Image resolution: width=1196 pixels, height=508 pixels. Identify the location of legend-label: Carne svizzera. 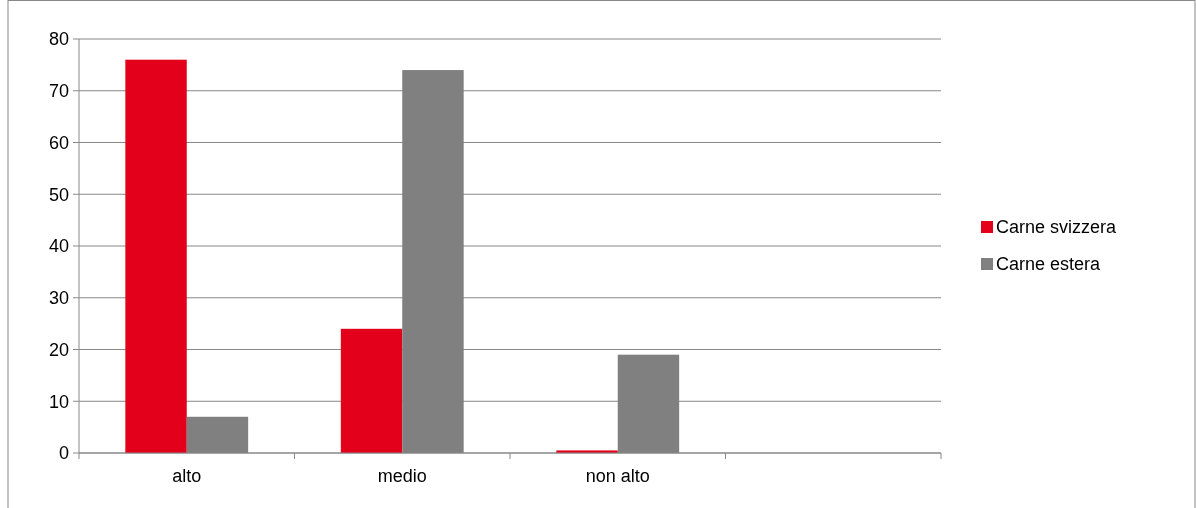
(1057, 227).